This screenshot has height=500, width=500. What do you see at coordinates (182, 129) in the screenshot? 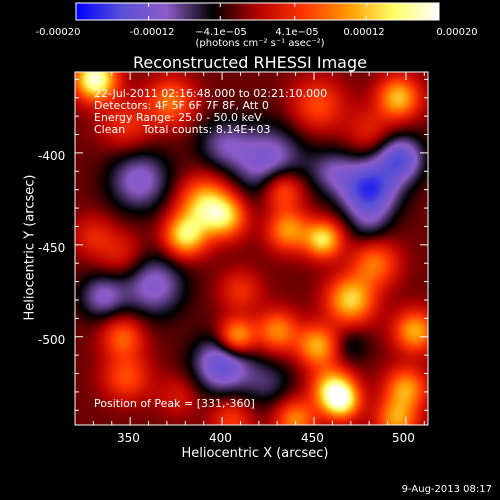
I see `total-counts-label: Clean Total counts: 8.14E+03` at bounding box center [182, 129].